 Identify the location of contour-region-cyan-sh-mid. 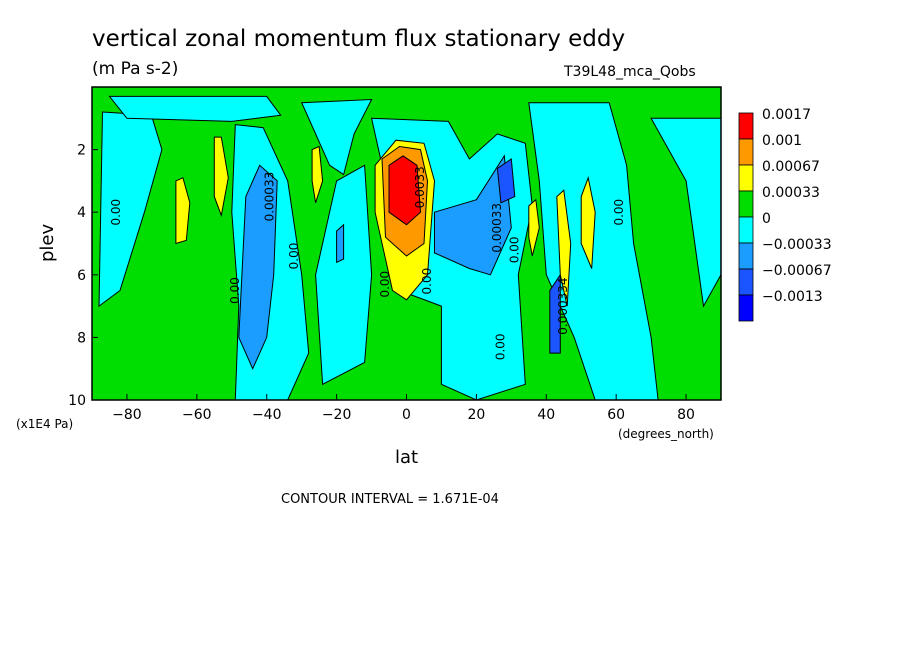
(344, 275).